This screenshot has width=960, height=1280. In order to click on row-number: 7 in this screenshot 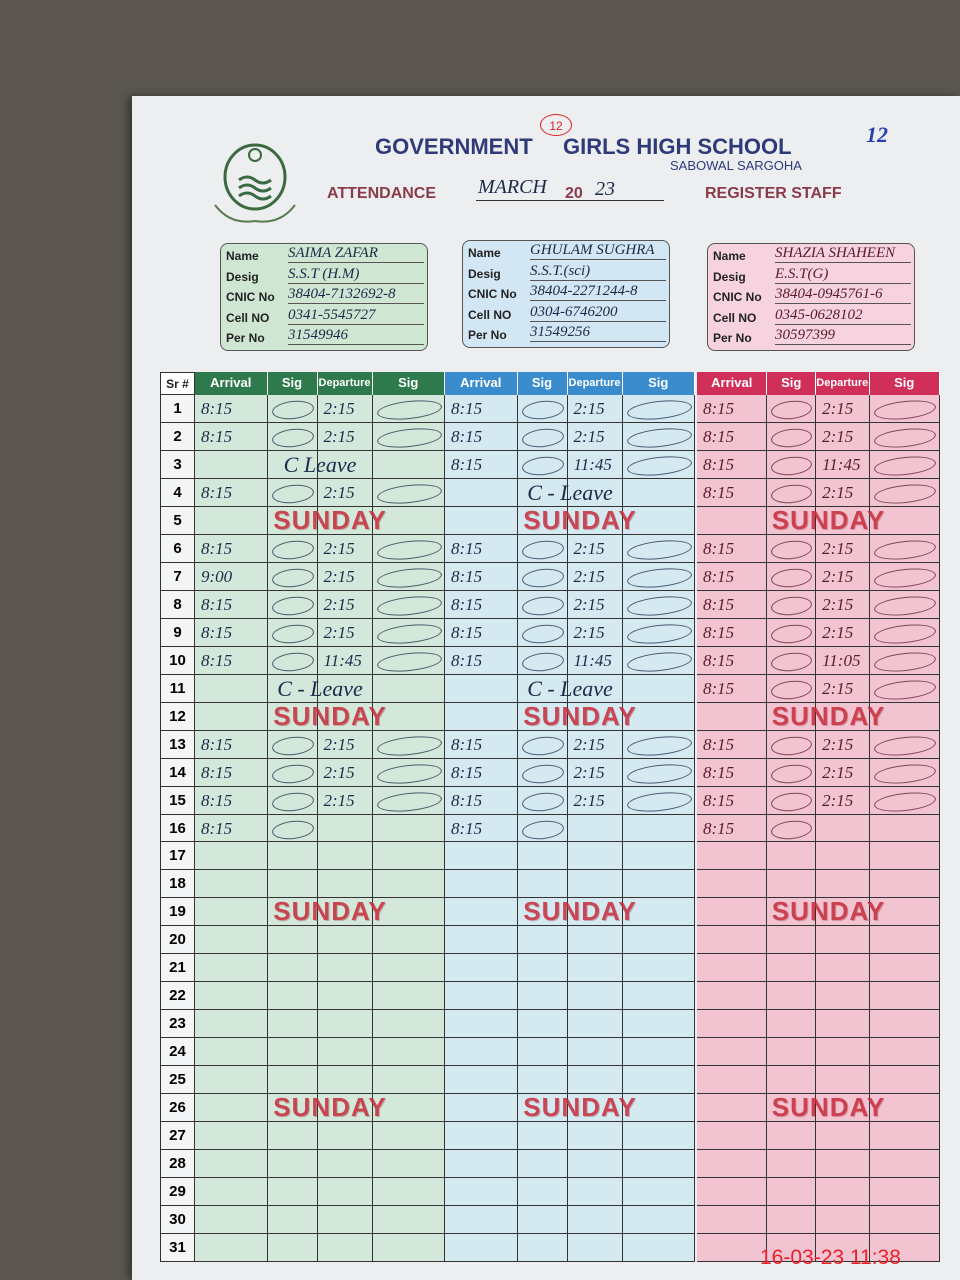, I will do `click(177, 576)`.